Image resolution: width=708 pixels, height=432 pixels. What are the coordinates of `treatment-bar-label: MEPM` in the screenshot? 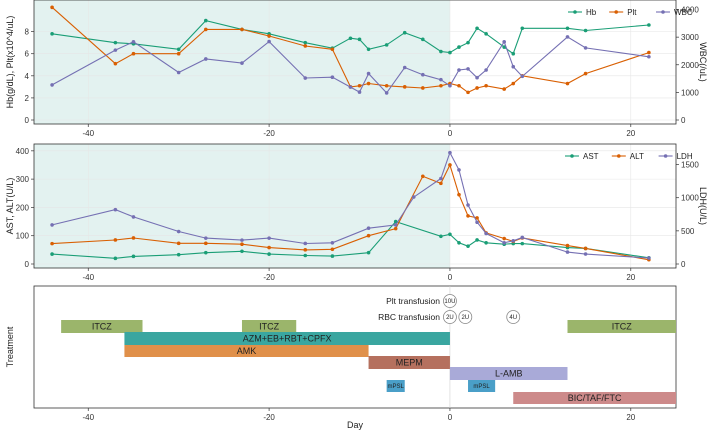 It's located at (409, 363).